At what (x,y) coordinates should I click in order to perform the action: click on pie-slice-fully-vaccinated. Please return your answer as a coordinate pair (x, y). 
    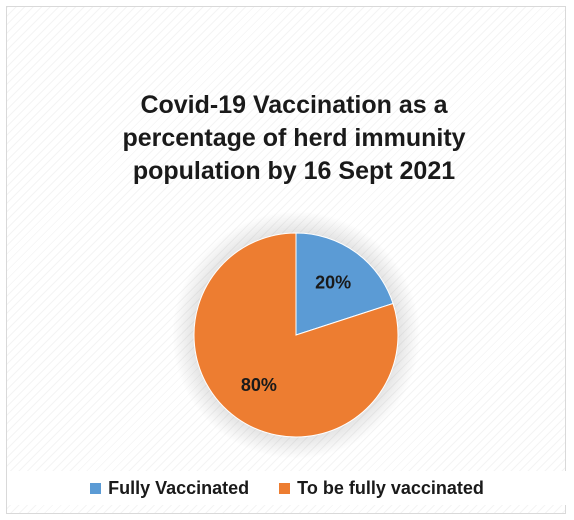
    Looking at the image, I should click on (344, 284).